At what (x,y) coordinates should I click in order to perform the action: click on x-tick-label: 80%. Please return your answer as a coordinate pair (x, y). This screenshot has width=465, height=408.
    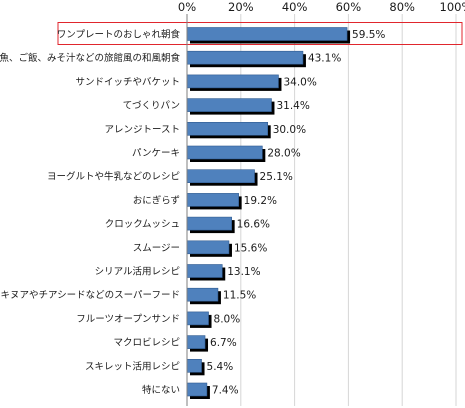
    Looking at the image, I should click on (402, 7).